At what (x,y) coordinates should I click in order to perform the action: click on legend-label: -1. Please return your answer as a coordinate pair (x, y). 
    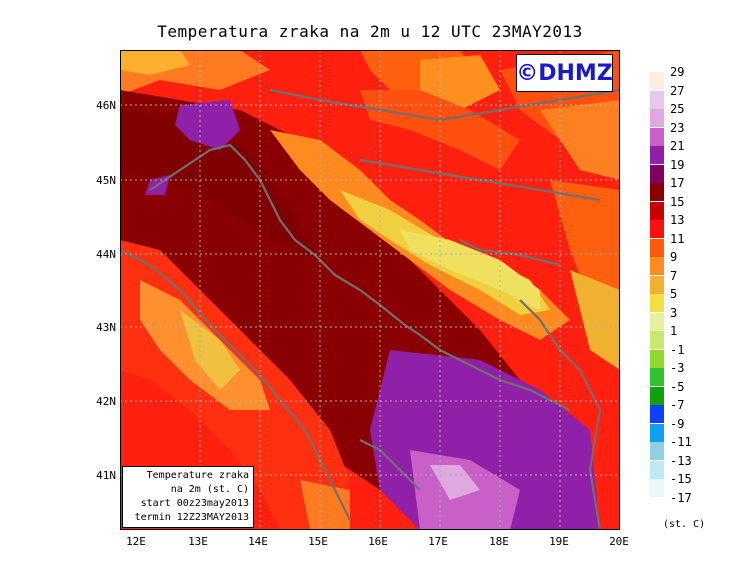
    Looking at the image, I should click on (677, 349).